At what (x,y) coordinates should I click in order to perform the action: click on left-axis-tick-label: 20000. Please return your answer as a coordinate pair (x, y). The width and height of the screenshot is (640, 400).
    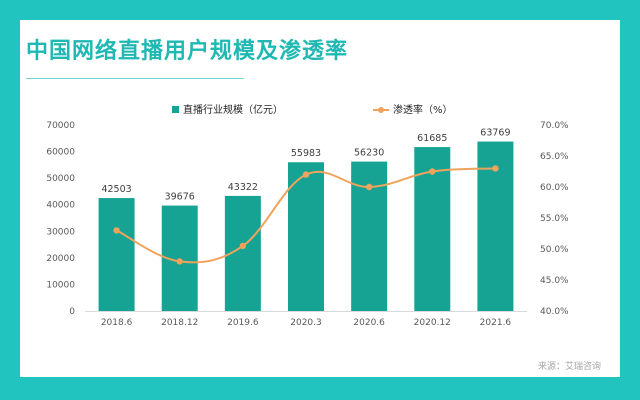
    Looking at the image, I should click on (60, 259).